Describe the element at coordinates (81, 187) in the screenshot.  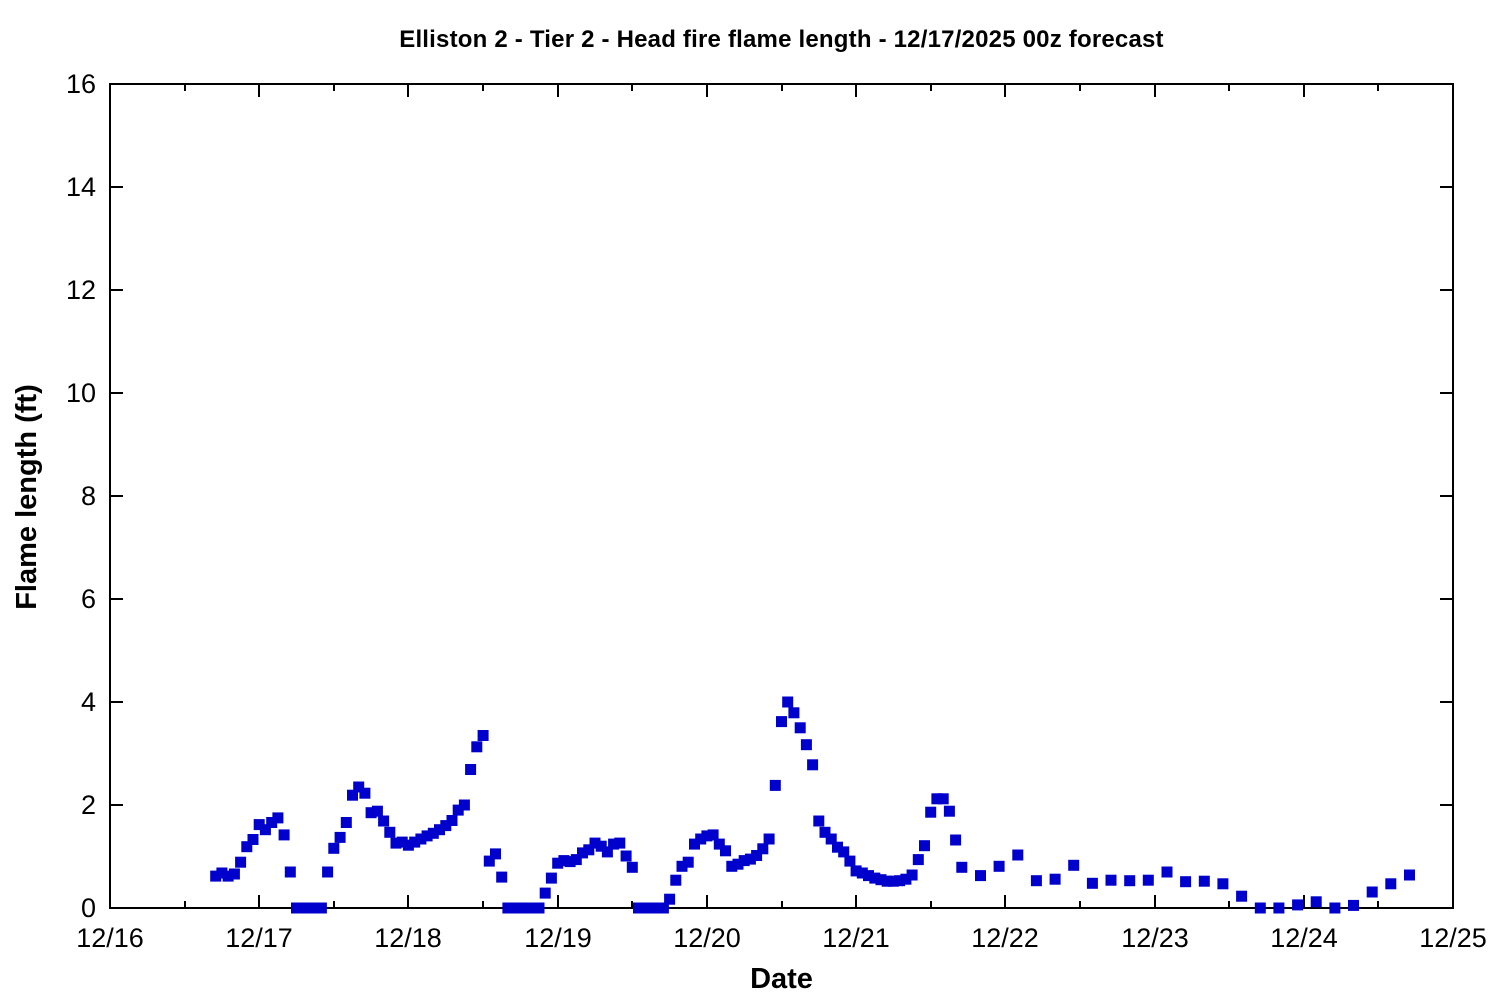
I see `y-tick-label: 14` at that location.